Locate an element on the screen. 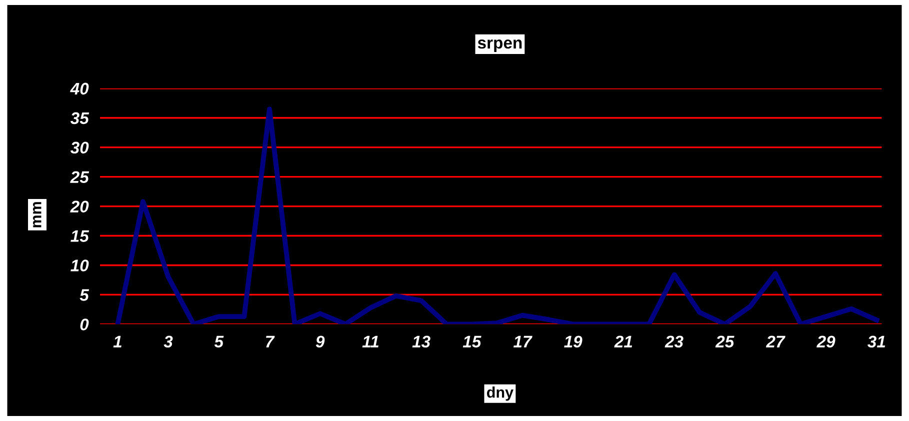  x-tick-label: 23 is located at coordinates (674, 342).